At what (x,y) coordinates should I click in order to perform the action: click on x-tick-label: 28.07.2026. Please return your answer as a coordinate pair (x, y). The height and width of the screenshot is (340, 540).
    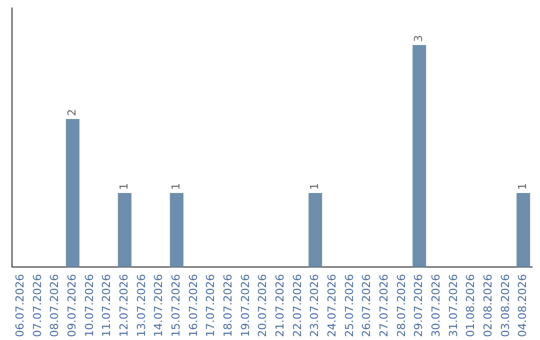
    Looking at the image, I should click on (401, 306).